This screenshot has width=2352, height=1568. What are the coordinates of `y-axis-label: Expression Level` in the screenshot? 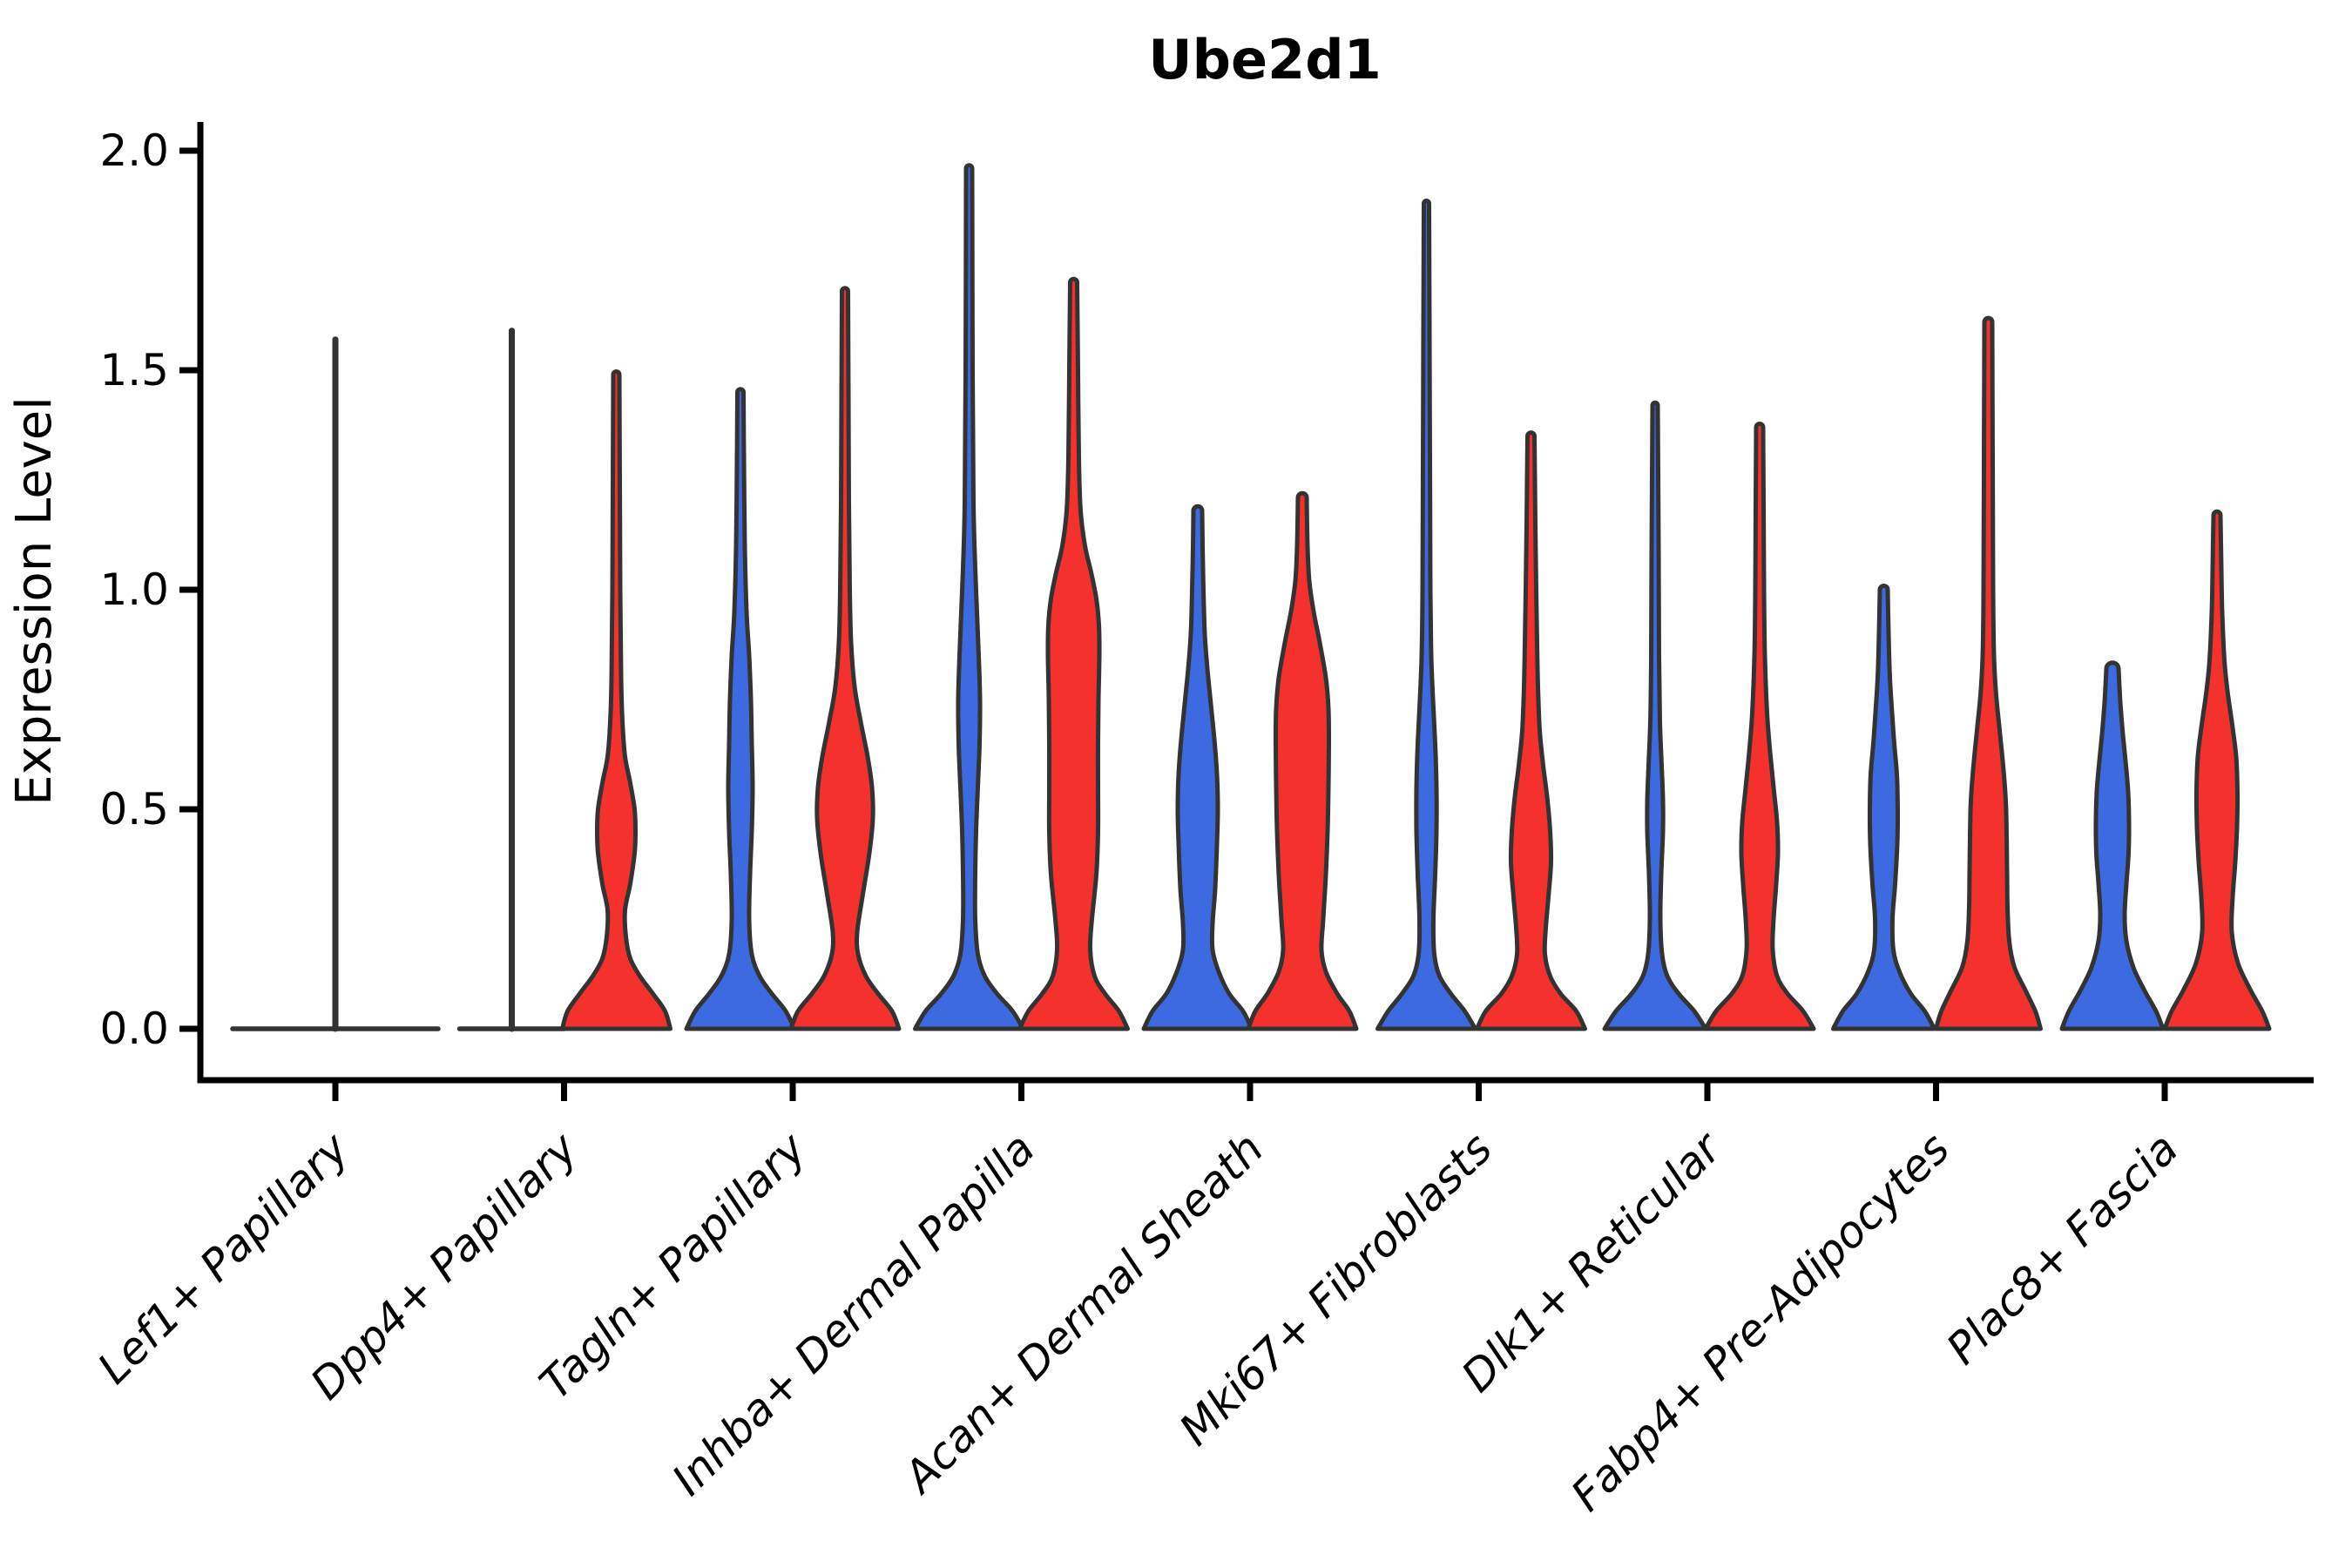 It's located at (34, 601).